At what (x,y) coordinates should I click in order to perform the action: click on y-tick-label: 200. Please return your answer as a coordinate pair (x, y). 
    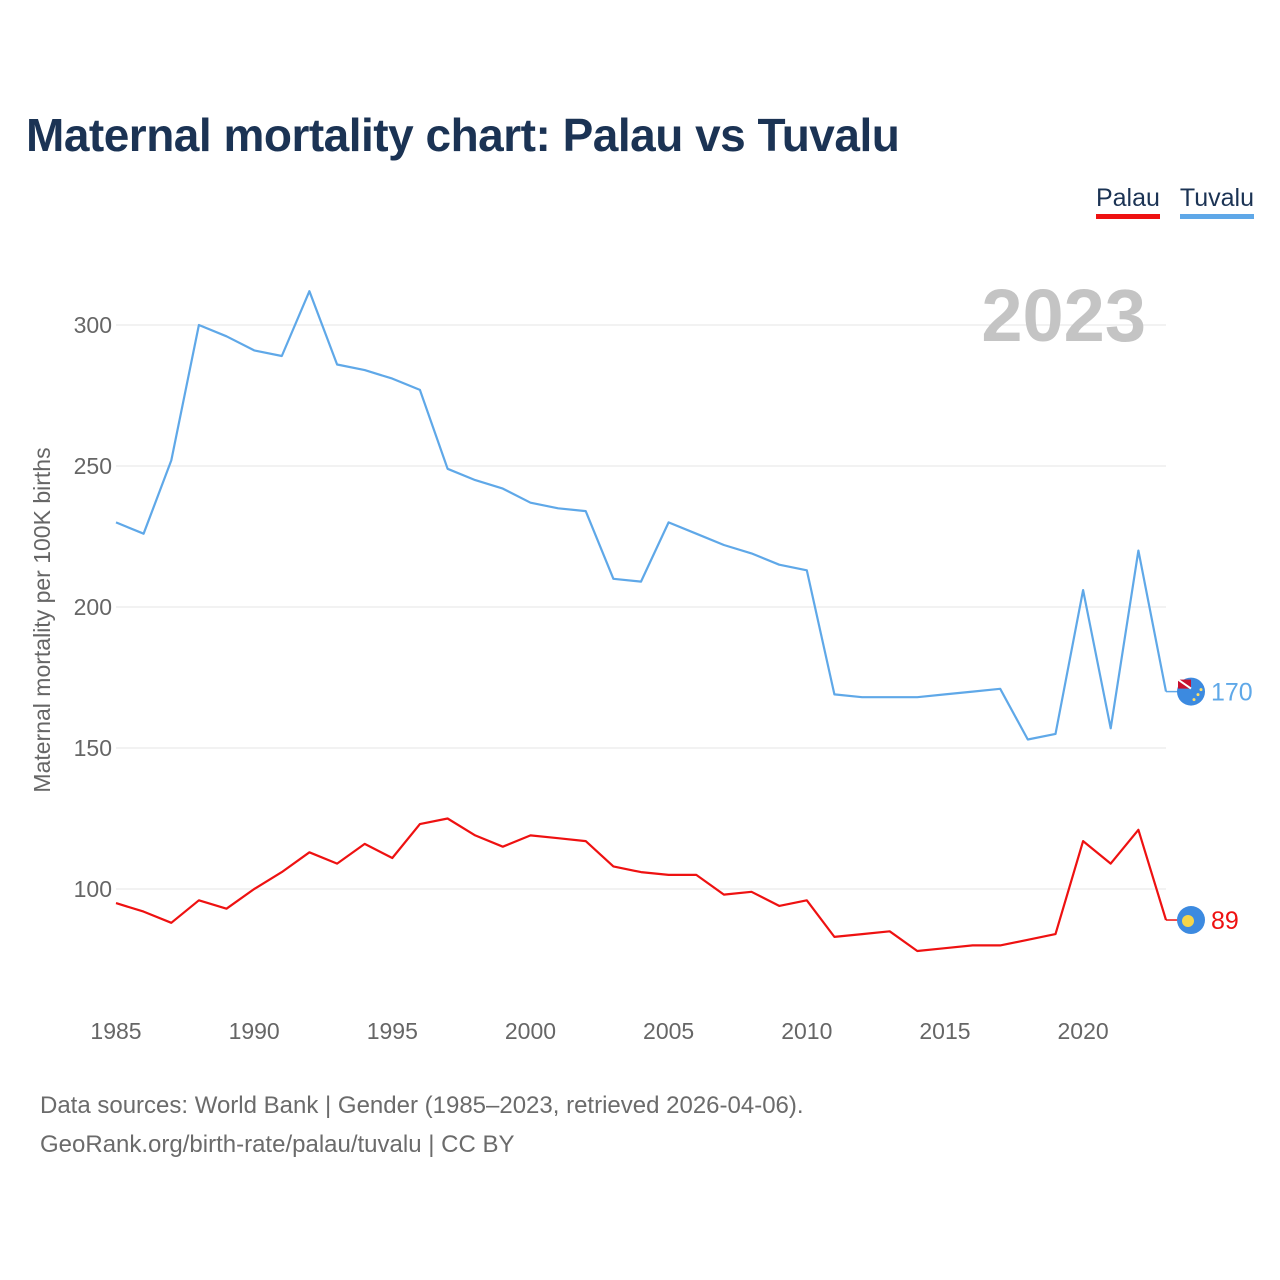
    Looking at the image, I should click on (93, 607).